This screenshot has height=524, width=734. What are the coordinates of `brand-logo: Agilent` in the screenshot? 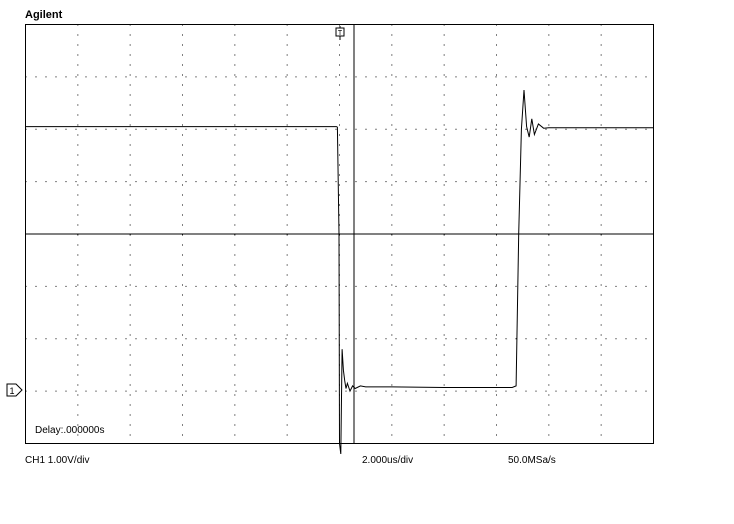 It's located at (44, 15).